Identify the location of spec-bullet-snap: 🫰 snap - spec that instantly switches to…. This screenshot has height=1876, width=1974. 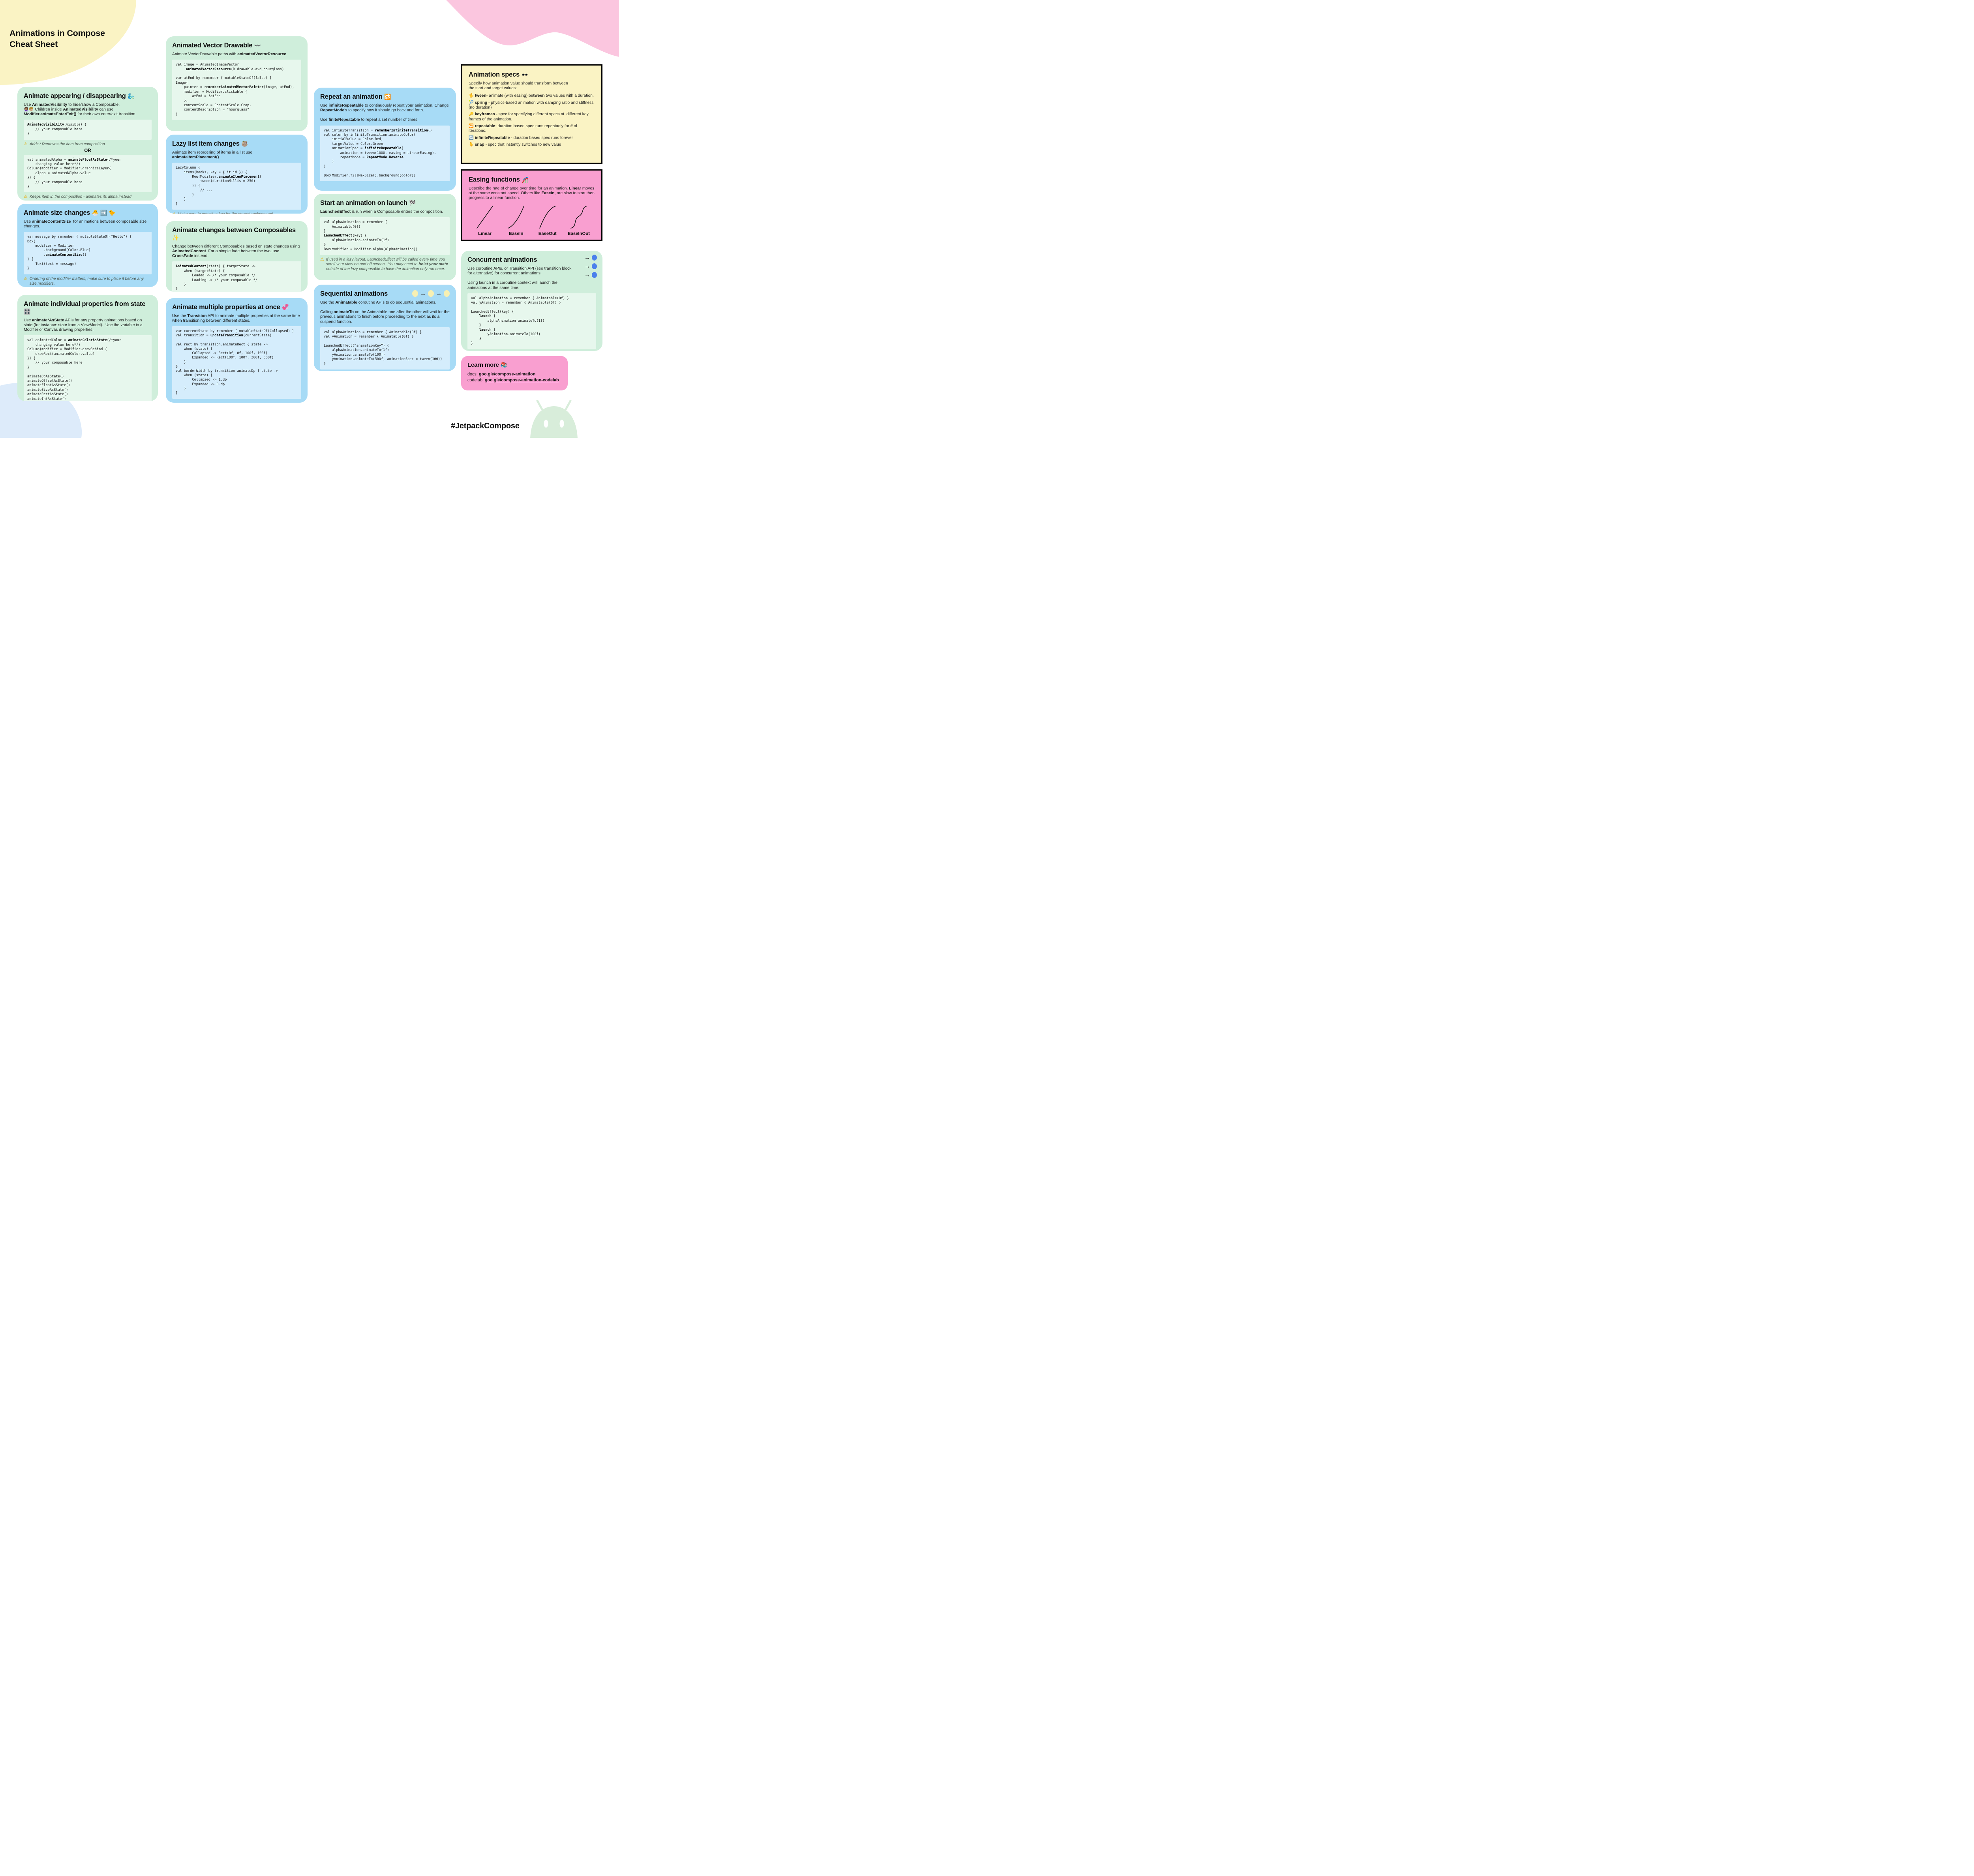
(515, 145).